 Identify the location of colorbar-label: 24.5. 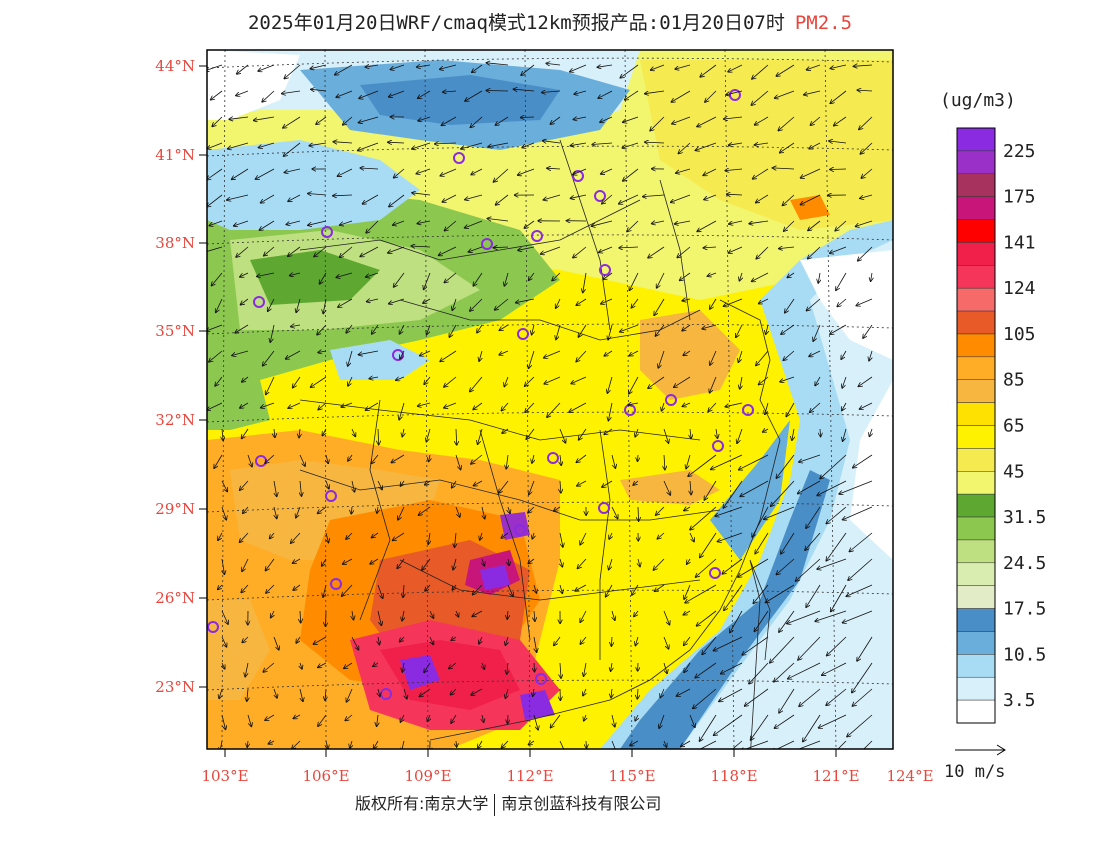
(1024, 563).